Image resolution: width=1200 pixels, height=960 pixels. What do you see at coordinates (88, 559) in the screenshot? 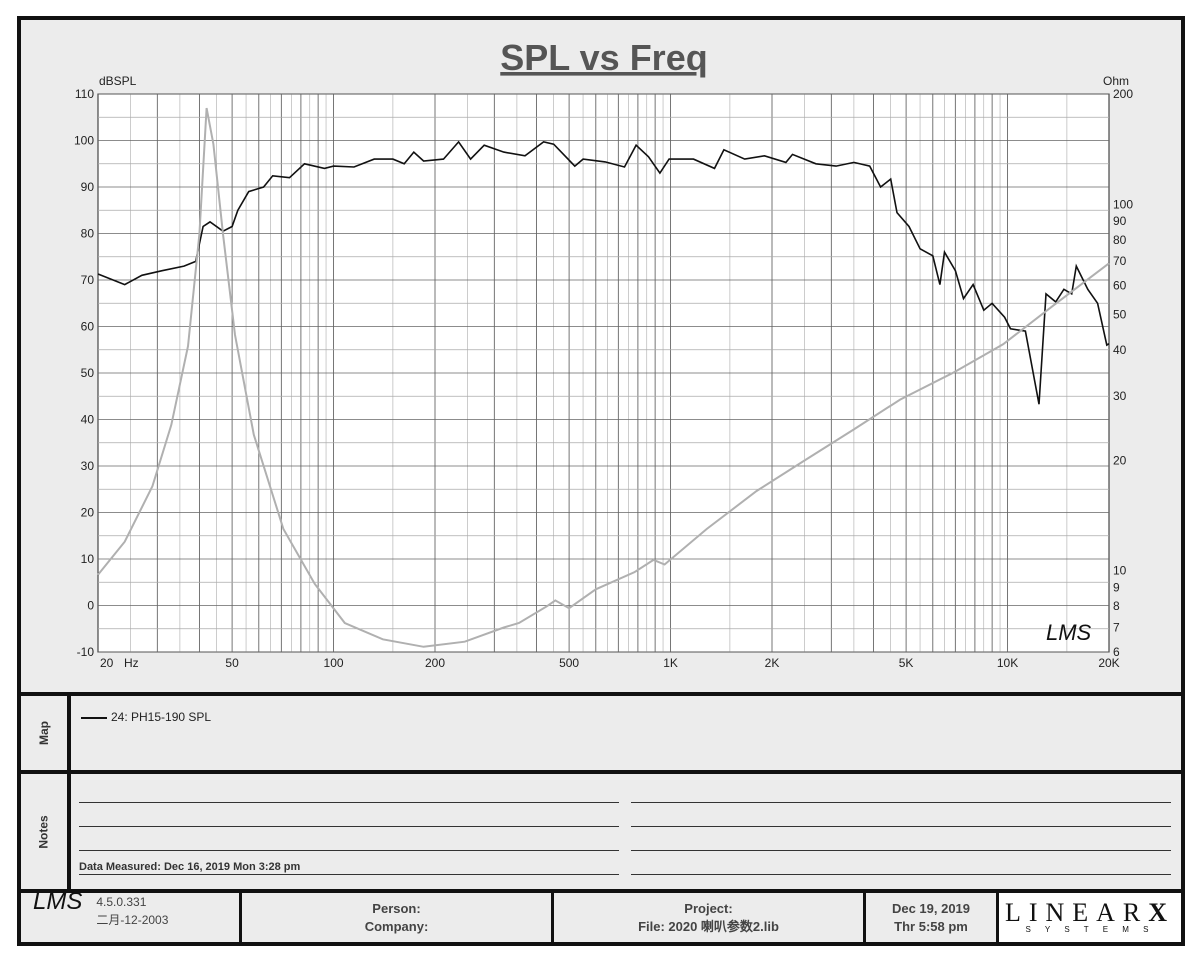
I see `y-tick-label: 10` at bounding box center [88, 559].